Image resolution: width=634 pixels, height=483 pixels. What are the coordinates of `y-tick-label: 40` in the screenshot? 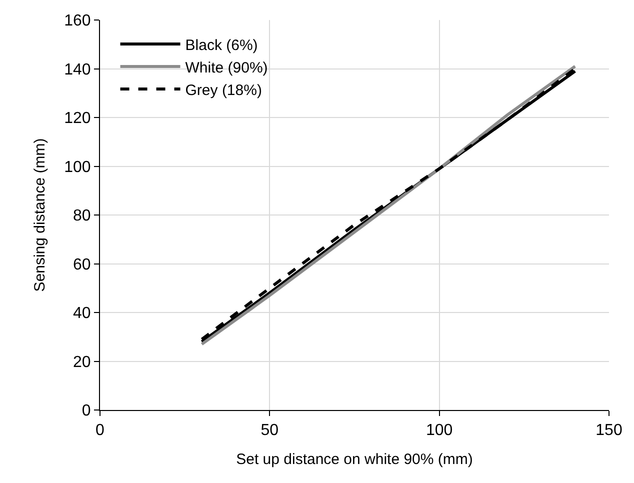 It's located at (82, 313).